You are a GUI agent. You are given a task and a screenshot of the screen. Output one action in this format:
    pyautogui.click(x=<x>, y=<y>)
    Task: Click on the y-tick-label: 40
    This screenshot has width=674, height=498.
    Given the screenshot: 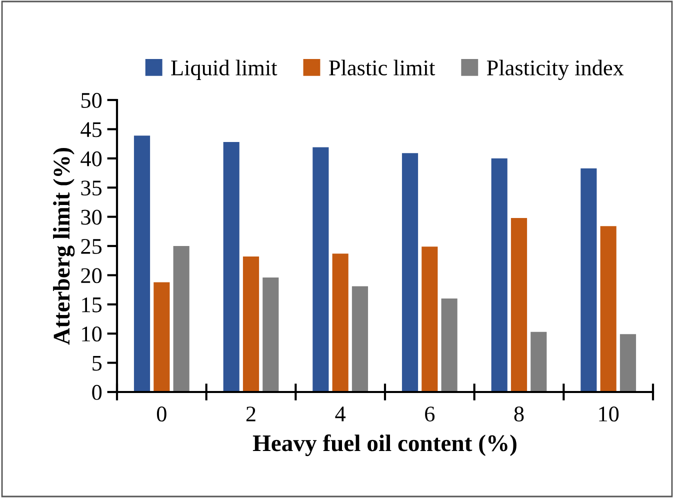 What is the action you would take?
    pyautogui.click(x=91, y=158)
    